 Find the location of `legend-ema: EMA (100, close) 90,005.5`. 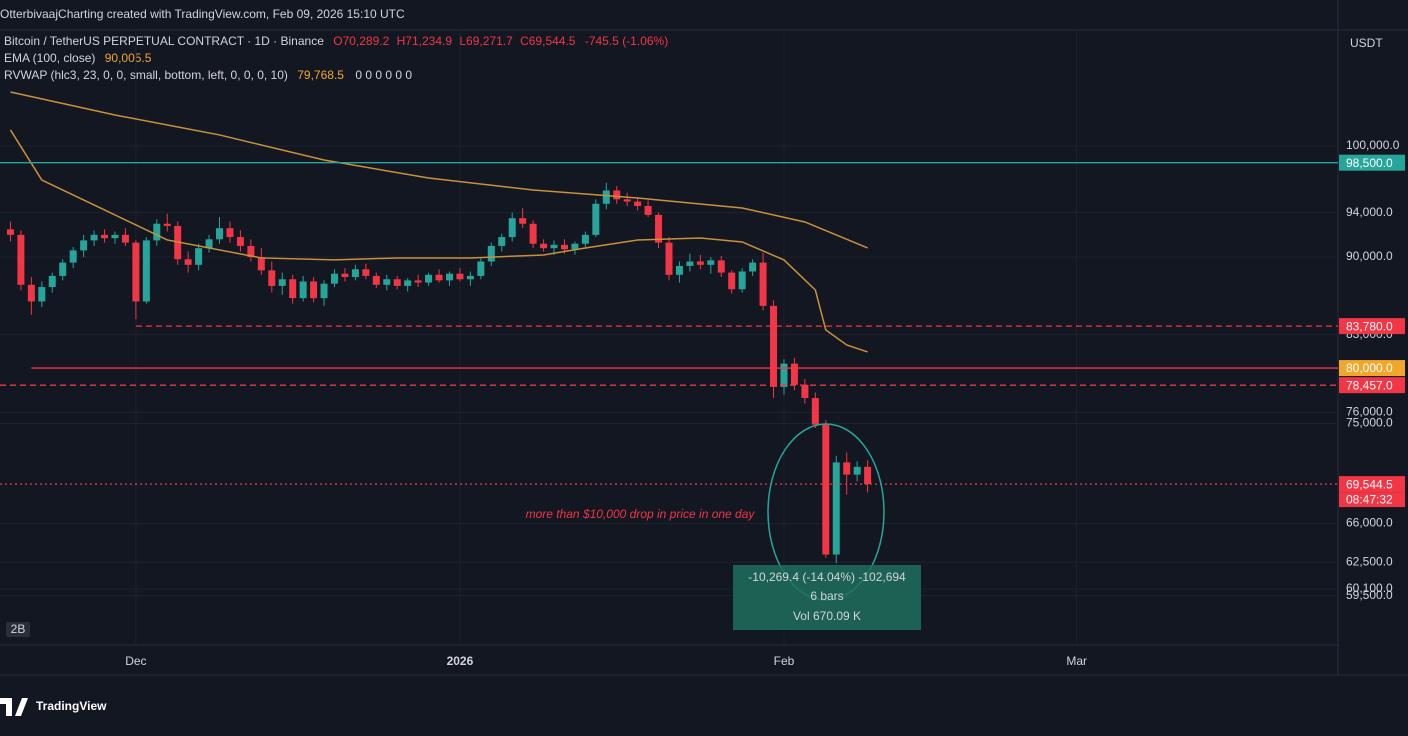

legend-ema: EMA (100, close) 90,005.5 is located at coordinates (78, 58).